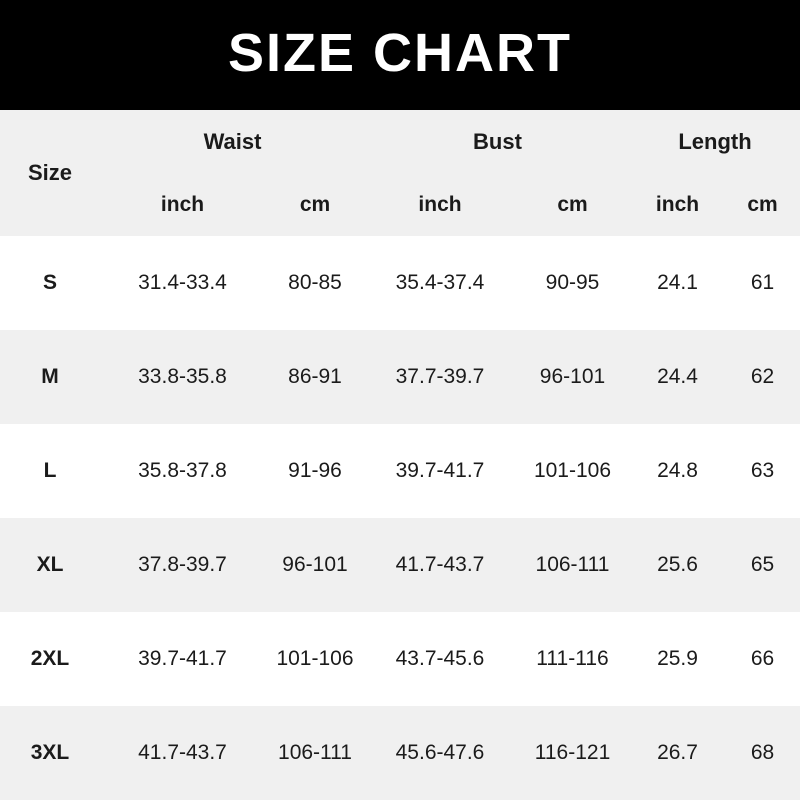  Describe the element at coordinates (572, 376) in the screenshot. I see `bust-cm-cell: 96-101` at that location.